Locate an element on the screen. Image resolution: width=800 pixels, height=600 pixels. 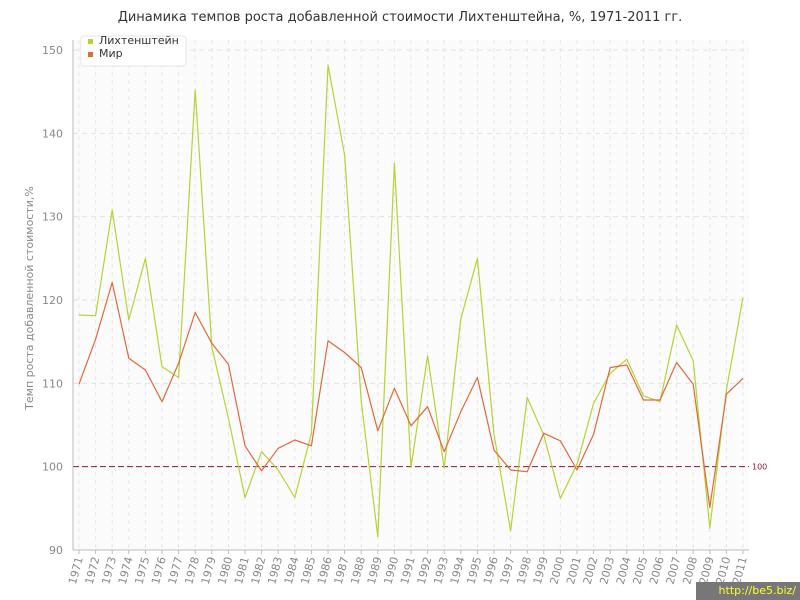
legend-label: Мир is located at coordinates (111, 53).